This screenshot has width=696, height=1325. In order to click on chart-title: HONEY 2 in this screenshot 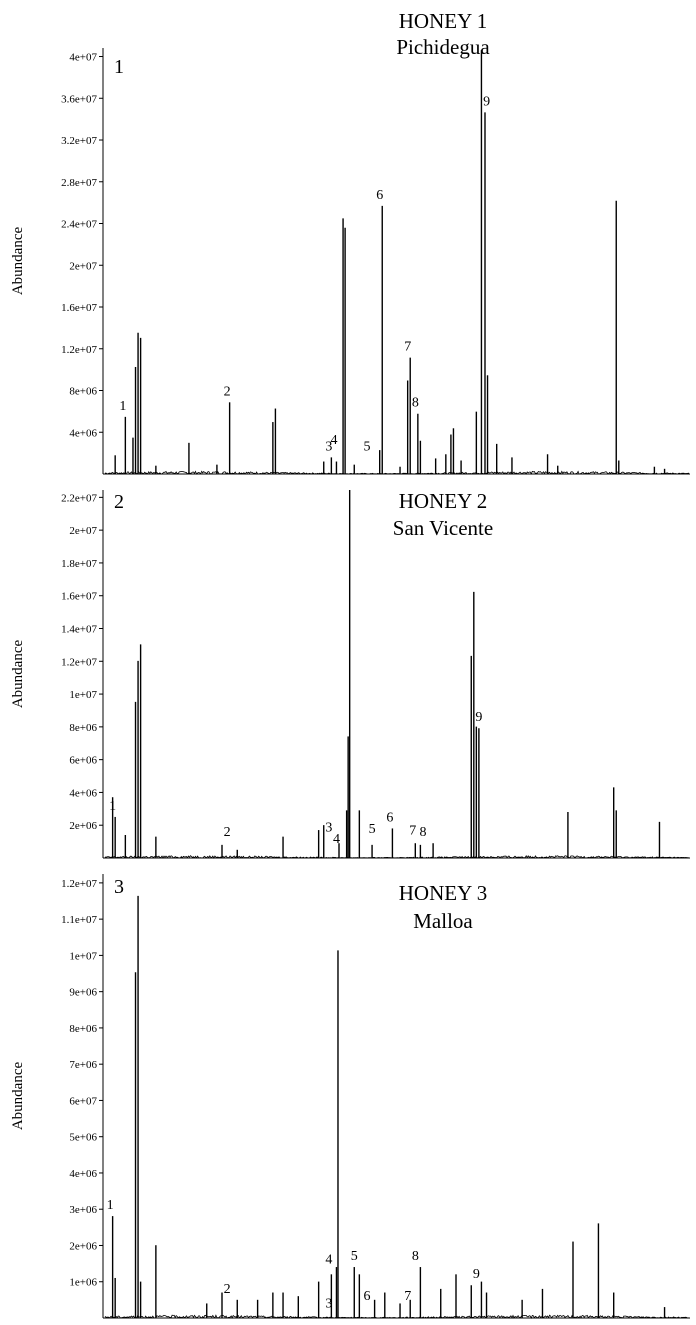, I will do `click(443, 501)`.